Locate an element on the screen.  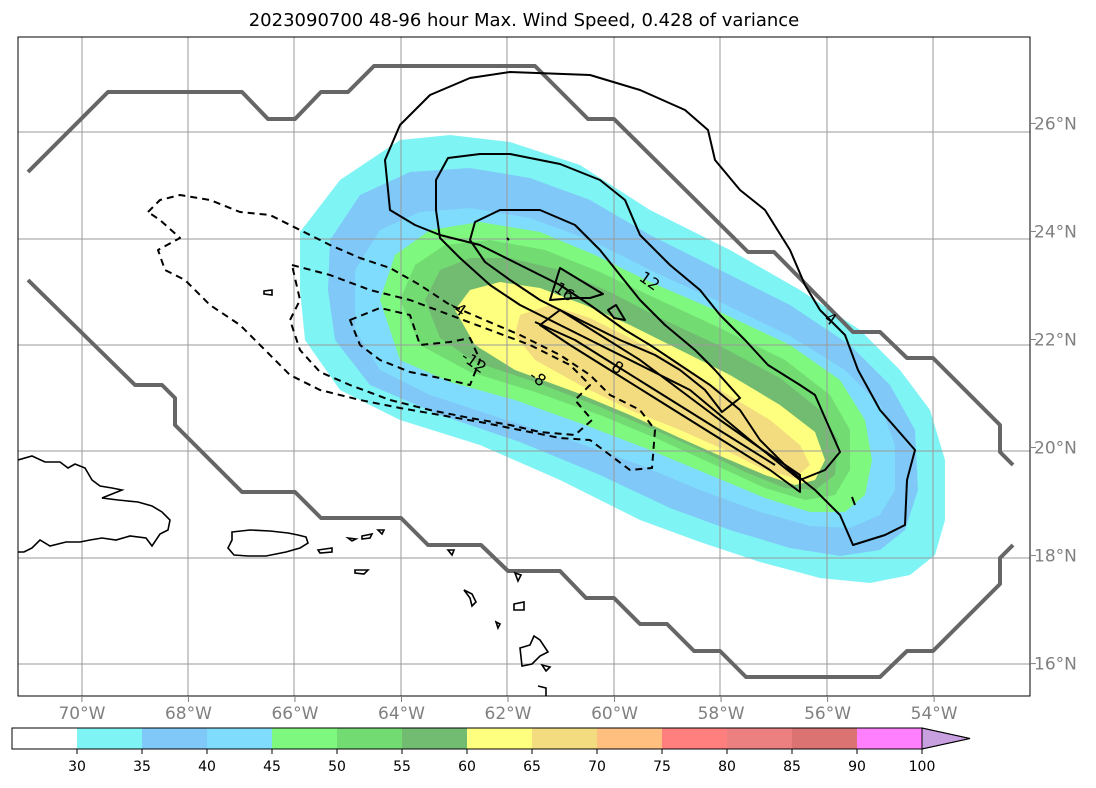
y-tick-label: 18°N is located at coordinates (1055, 557).